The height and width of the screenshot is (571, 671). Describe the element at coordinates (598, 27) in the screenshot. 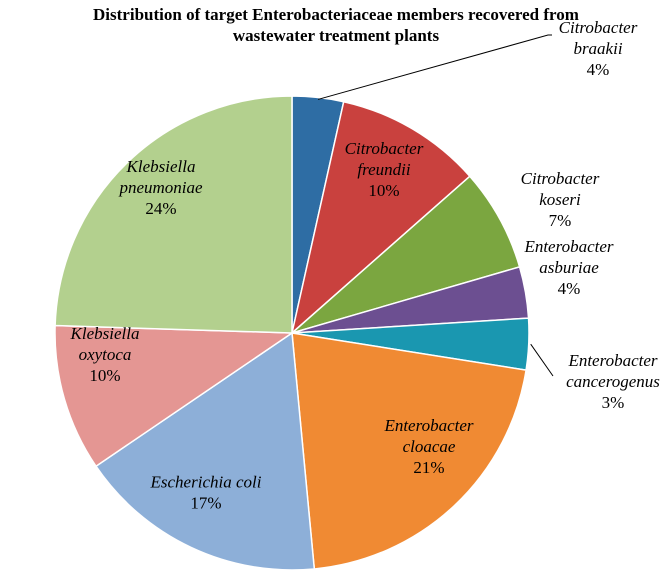

I see `slice-name-0-0: Citrobacter` at that location.